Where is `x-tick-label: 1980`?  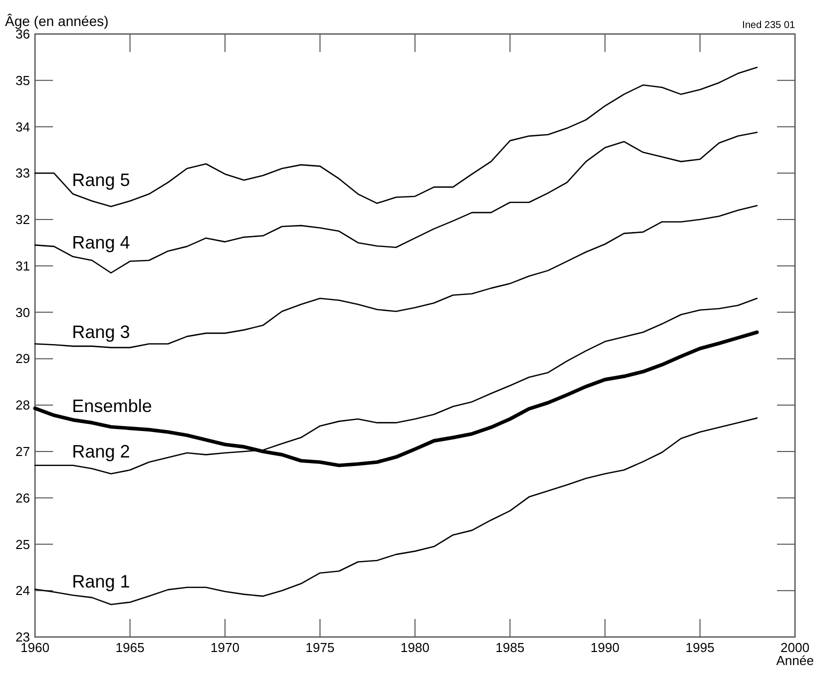
x-tick-label: 1980 is located at coordinates (415, 647).